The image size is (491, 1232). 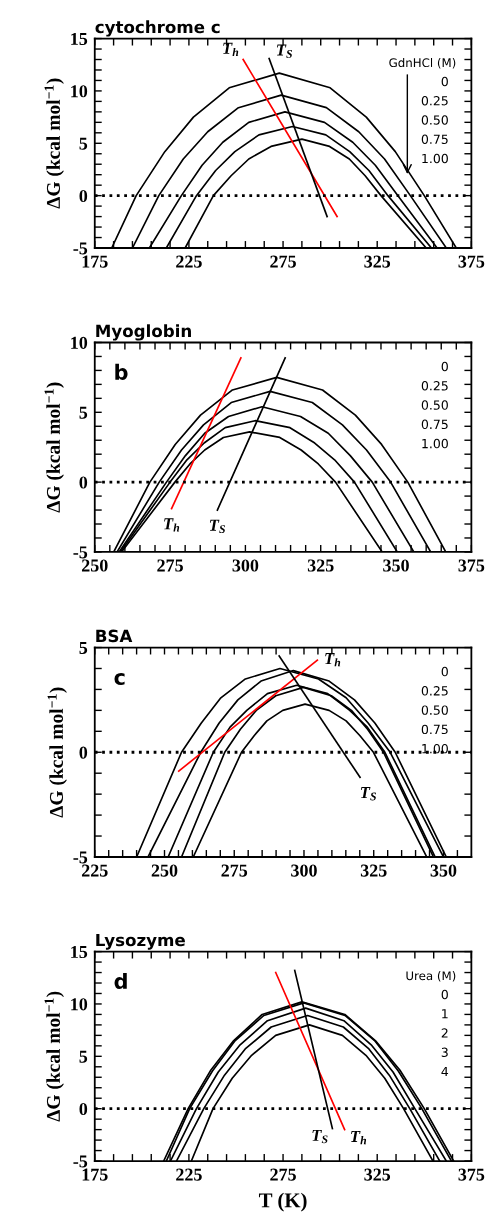 I want to click on annotation: 2, so click(x=444, y=1033).